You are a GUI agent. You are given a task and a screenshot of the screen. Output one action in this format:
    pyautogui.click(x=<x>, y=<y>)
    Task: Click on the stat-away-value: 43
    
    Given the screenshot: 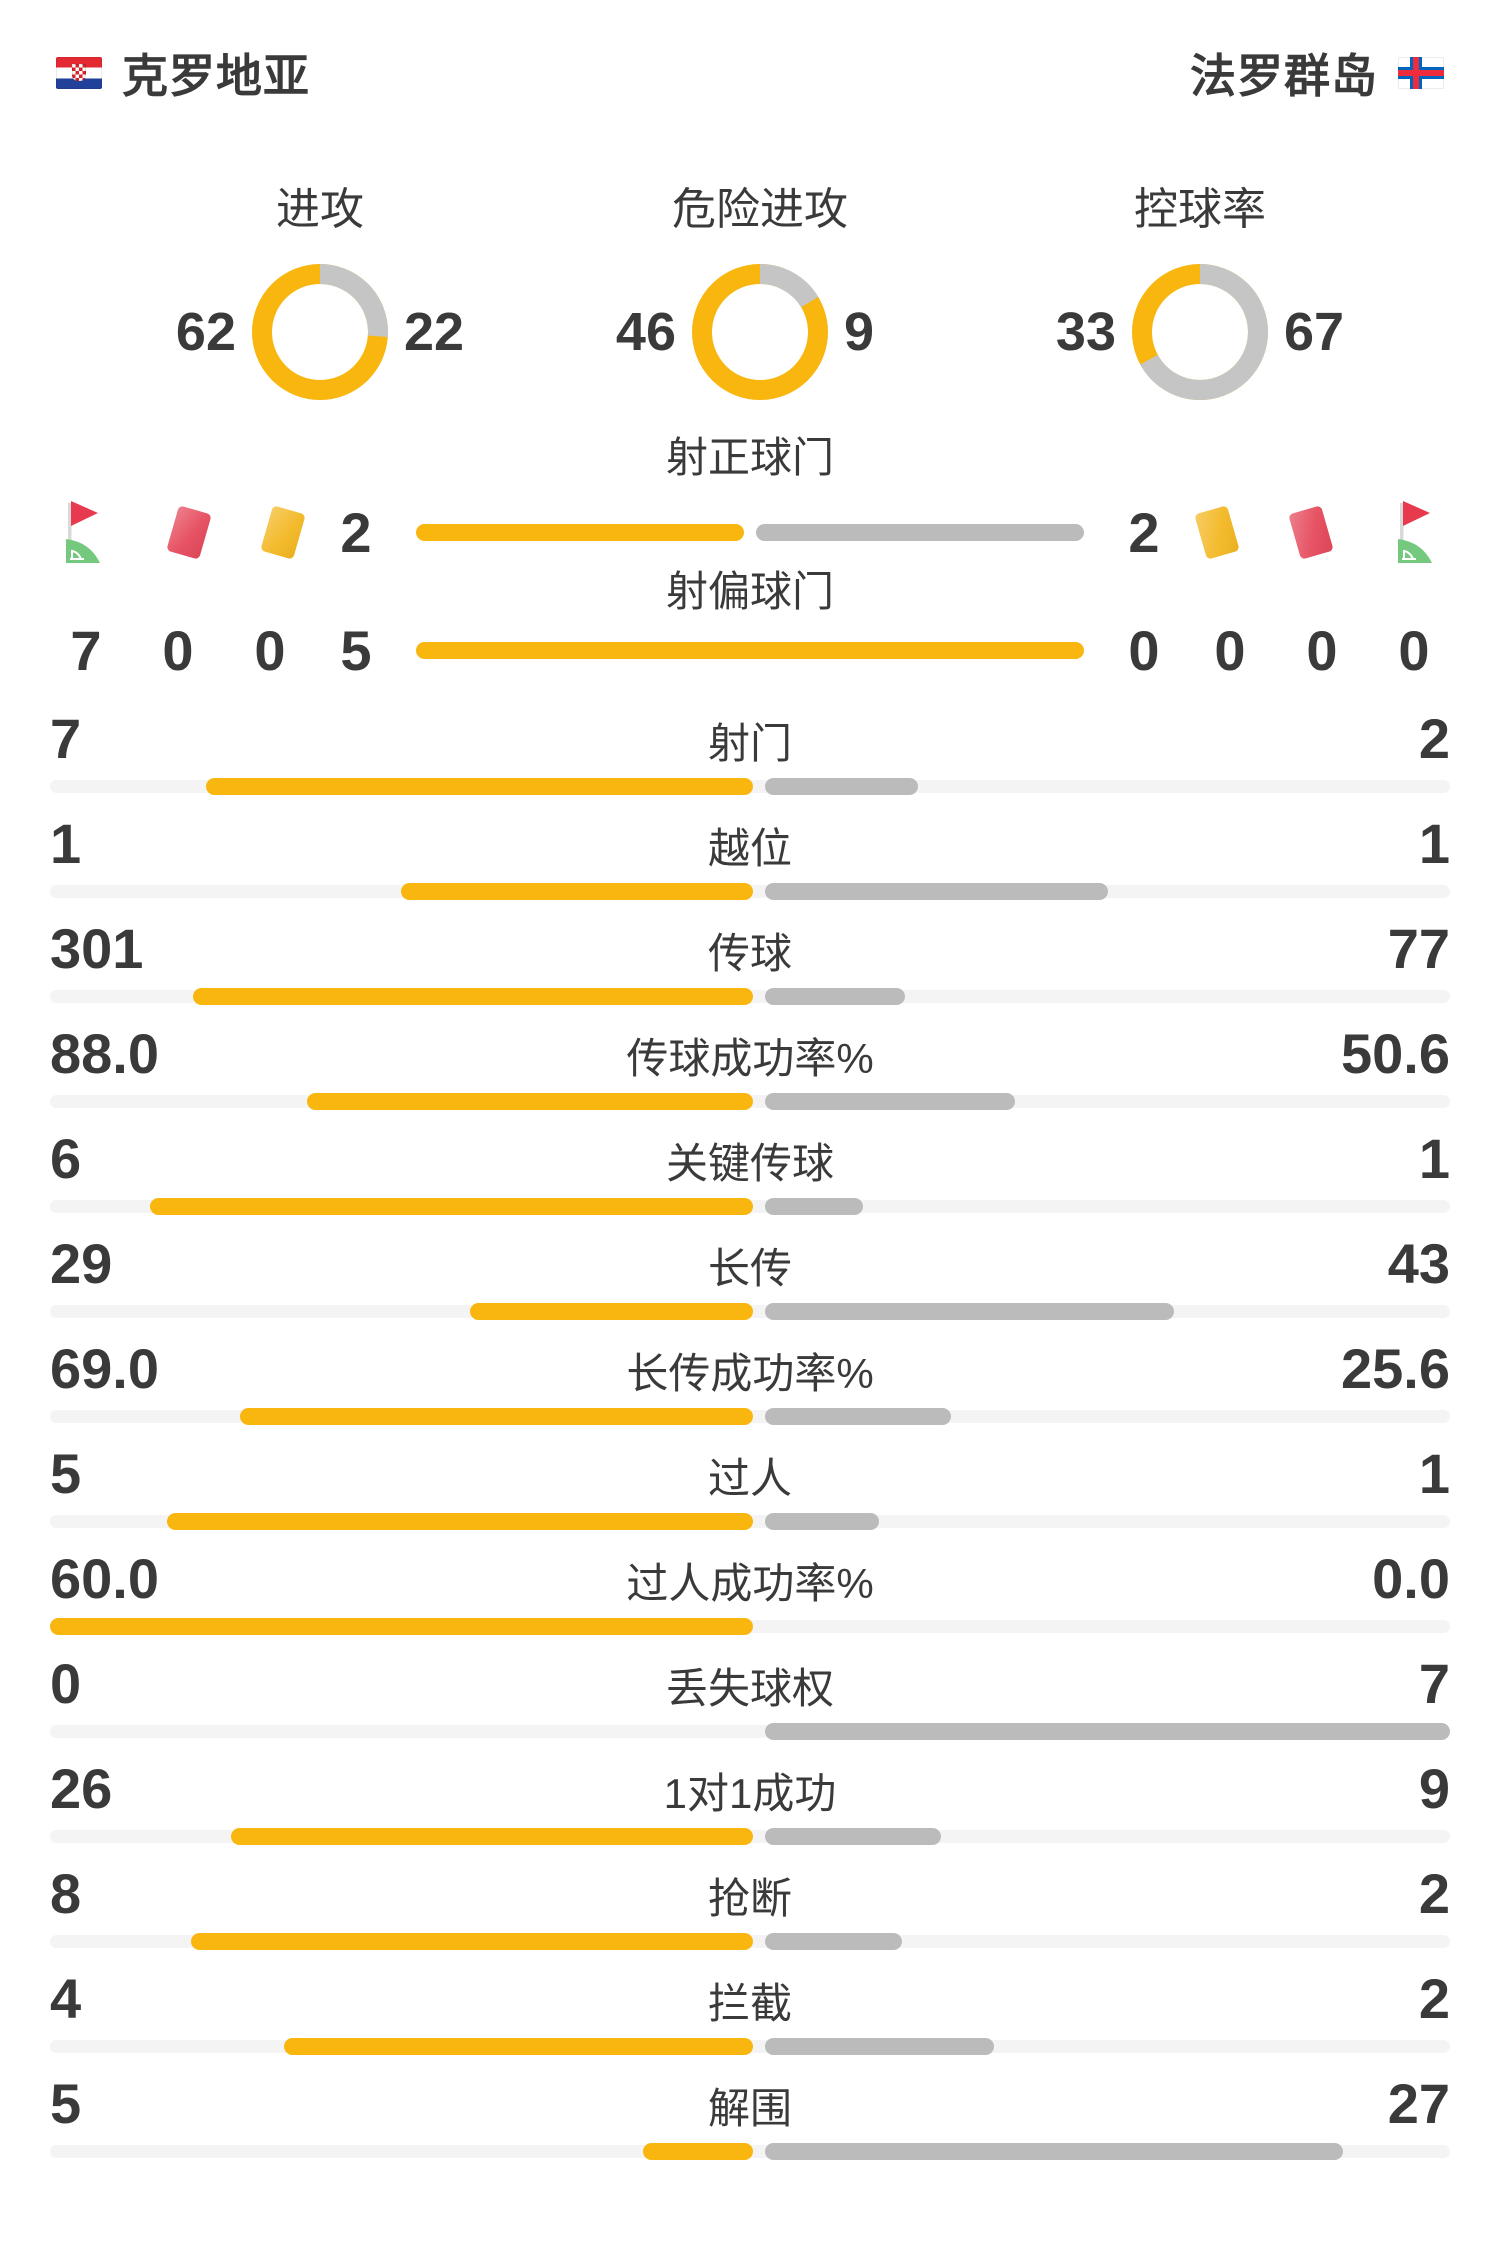 What is the action you would take?
    pyautogui.click(x=1418, y=1263)
    